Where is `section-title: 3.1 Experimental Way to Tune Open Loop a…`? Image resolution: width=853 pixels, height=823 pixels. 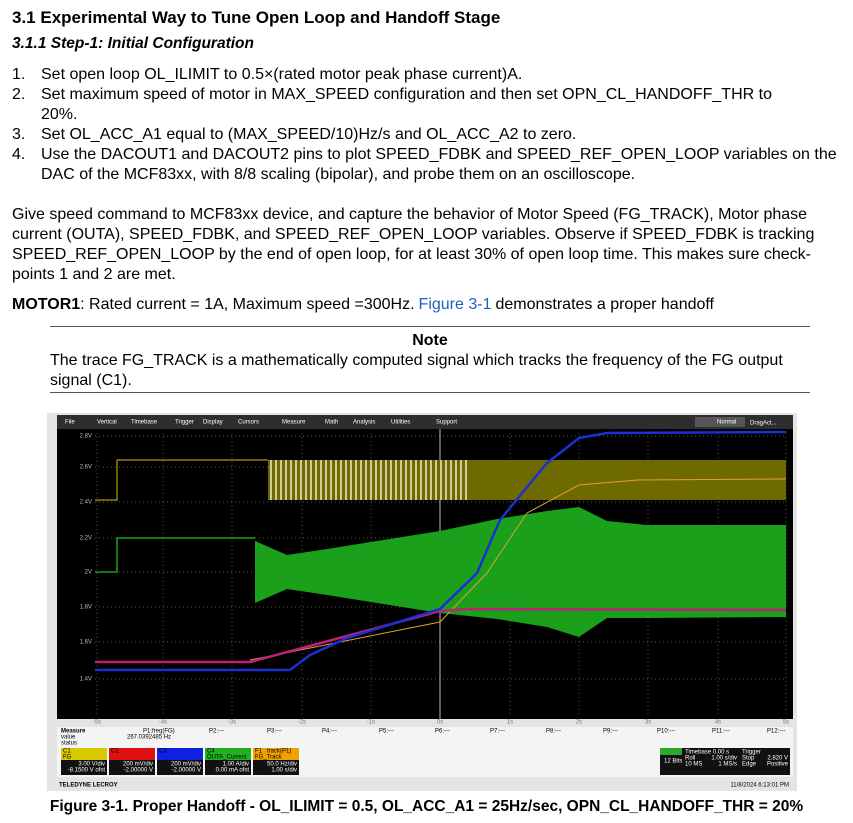 section-title: 3.1 Experimental Way to Tune Open Loop a… is located at coordinates (256, 17).